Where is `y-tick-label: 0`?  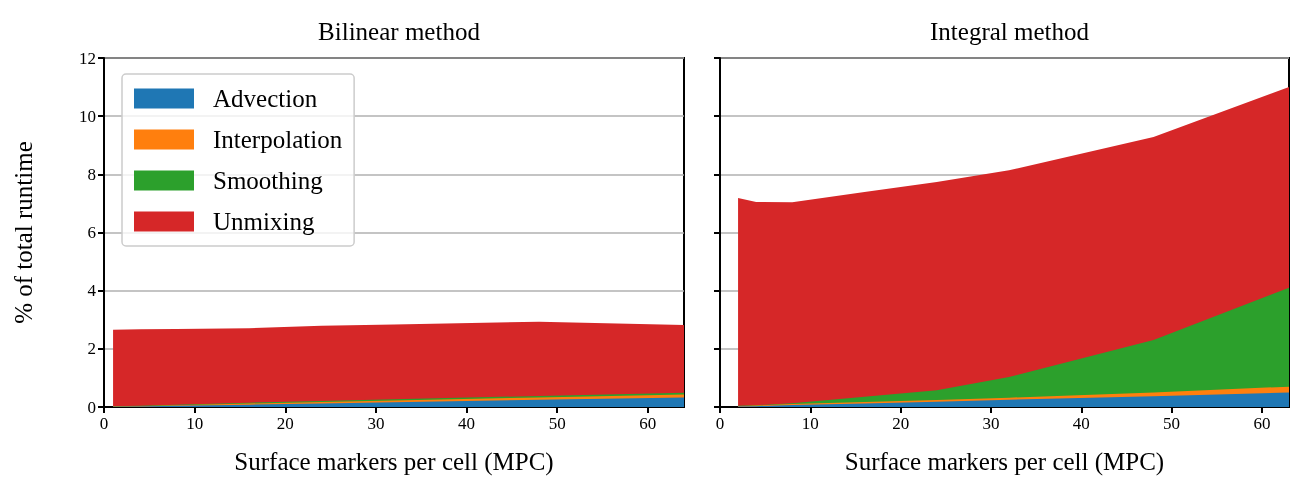
y-tick-label: 0 is located at coordinates (91, 407).